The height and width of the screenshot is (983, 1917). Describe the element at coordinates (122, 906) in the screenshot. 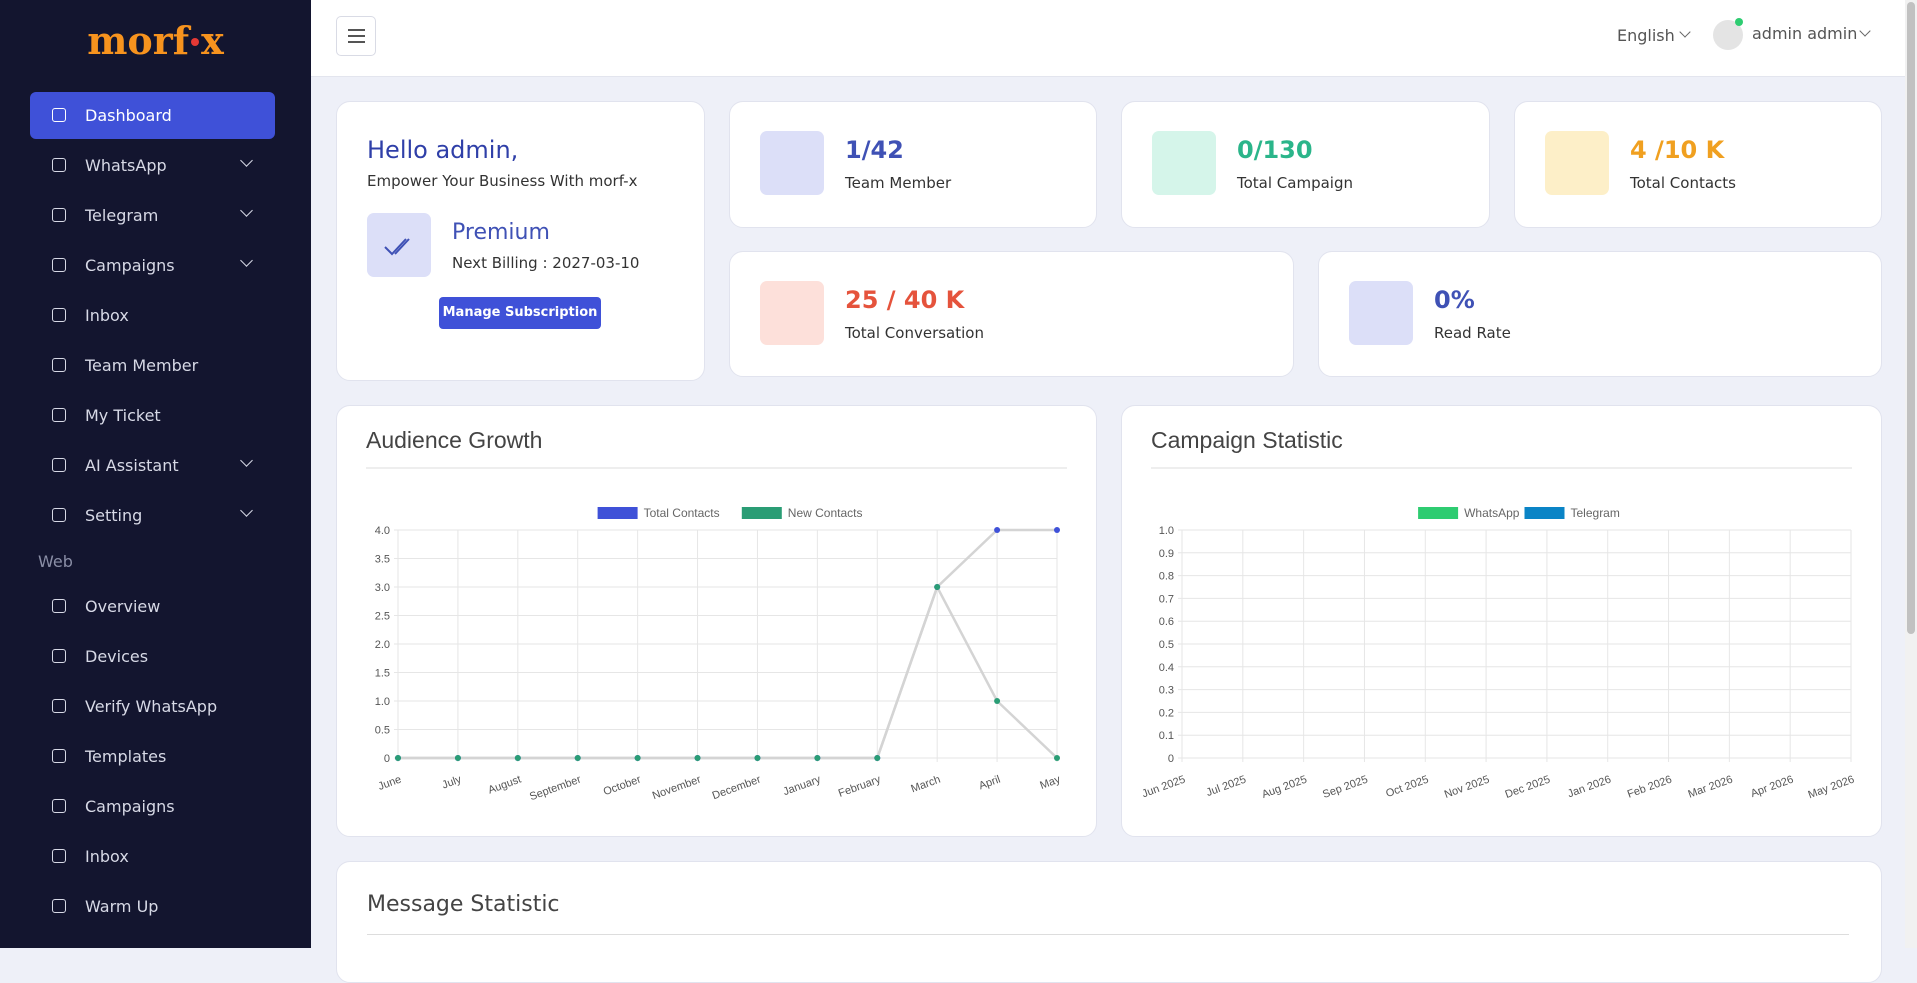

I see `menu-label: Warm Up` at that location.